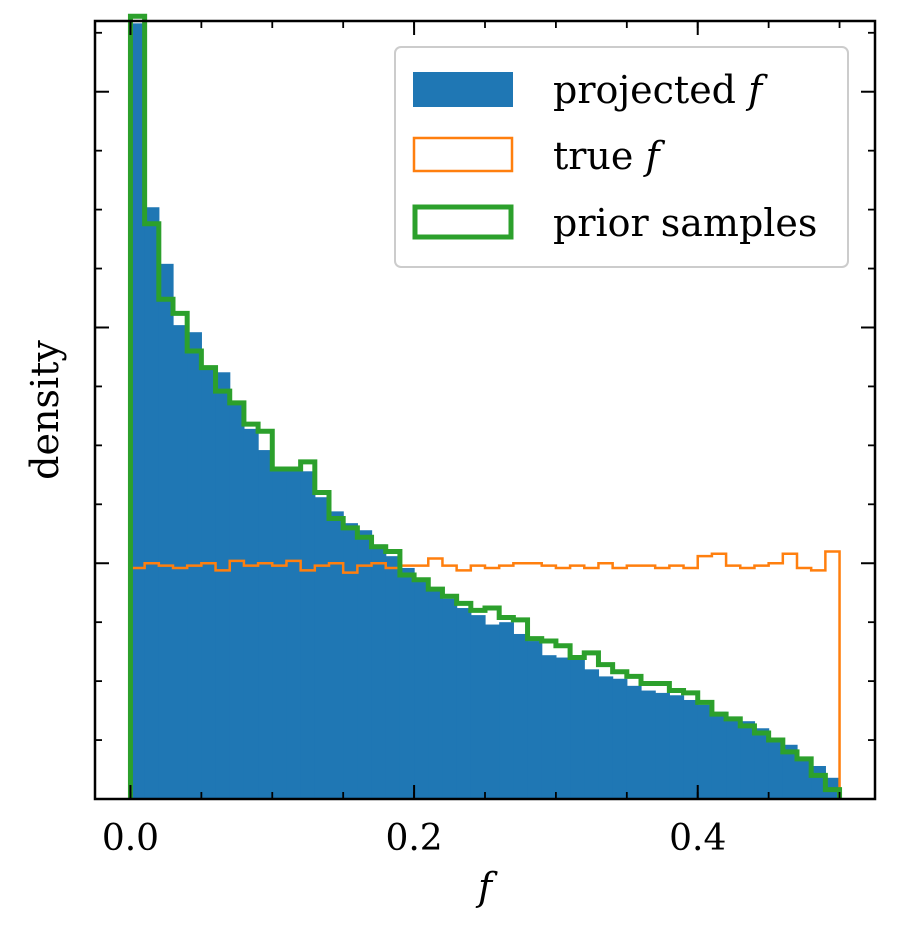  Describe the element at coordinates (130, 838) in the screenshot. I see `x-tick-label: 0.0` at that location.